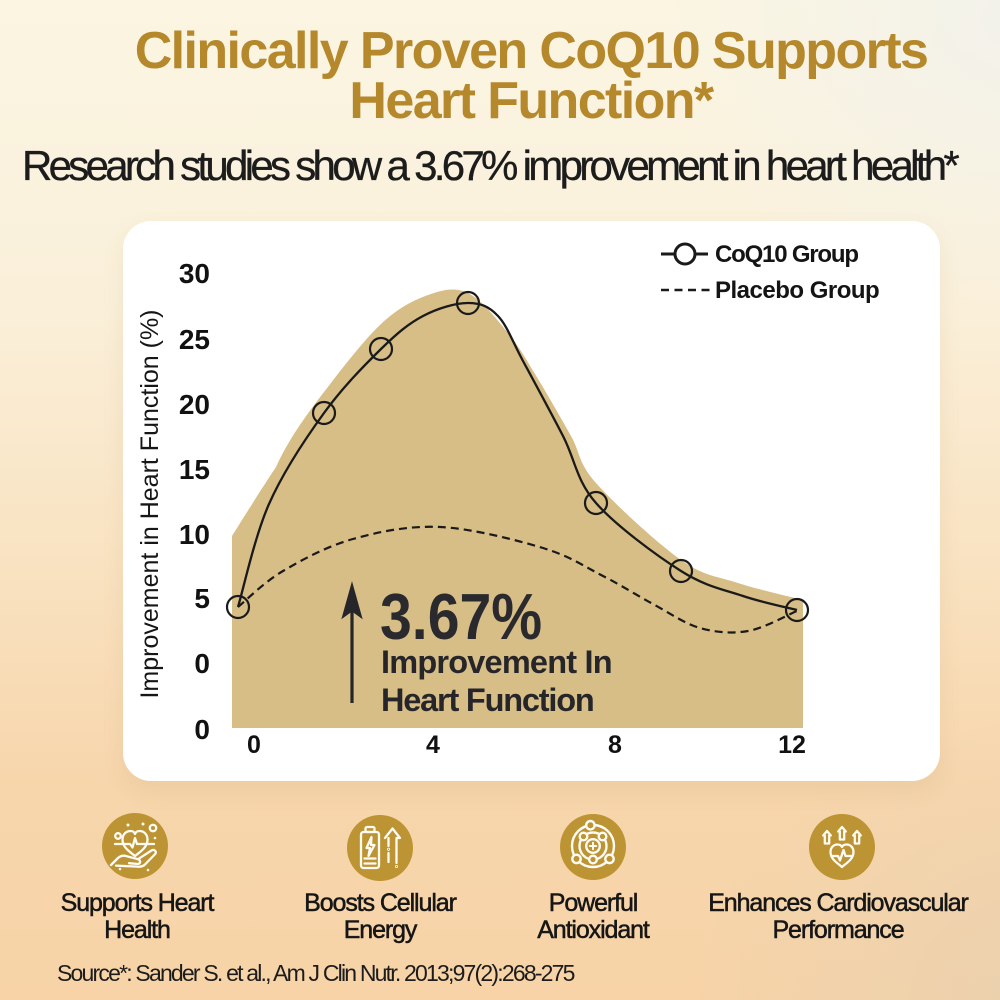 This screenshot has width=1000, height=1000. Describe the element at coordinates (150, 503) in the screenshot. I see `svg-text:Improvement in Heart Function: Improvement in Heart Function (%)` at that location.